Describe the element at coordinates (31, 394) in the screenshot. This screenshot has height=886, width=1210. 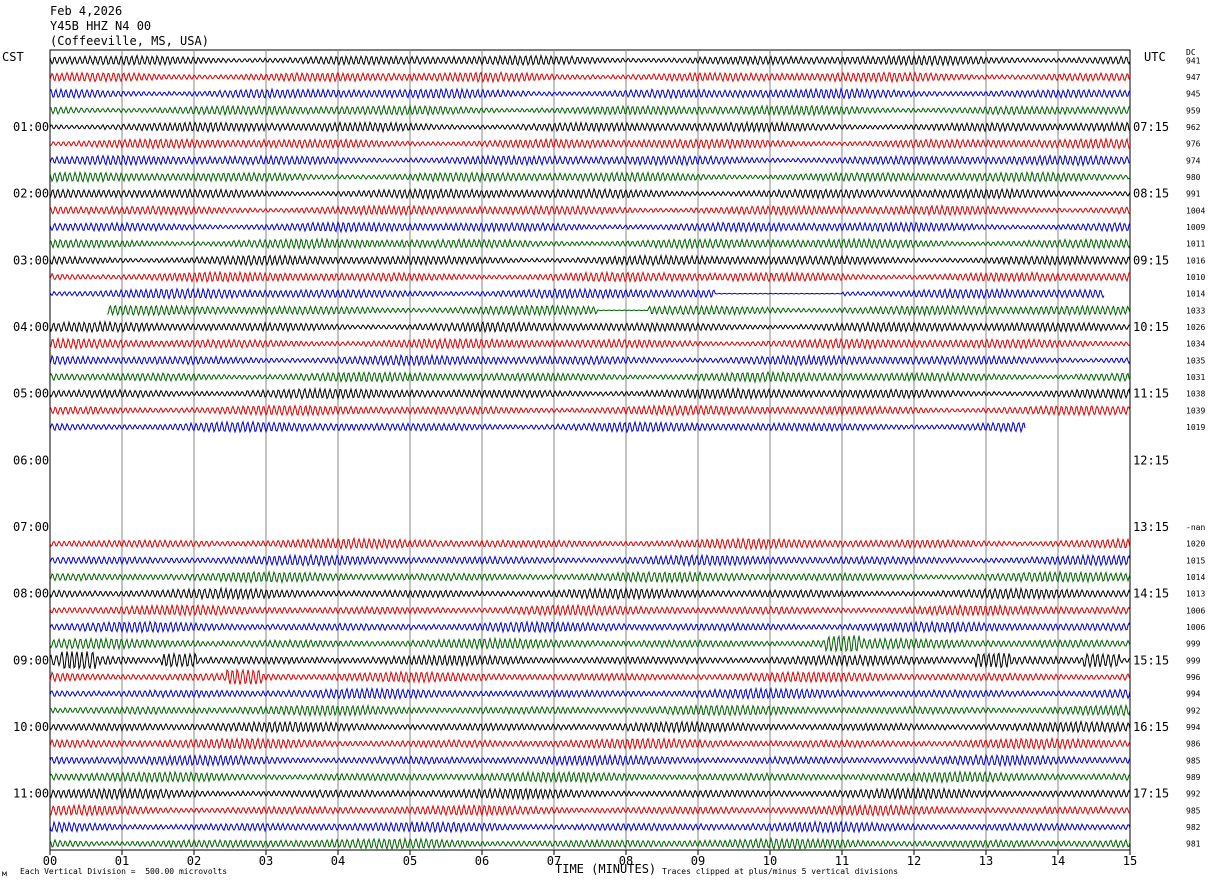
I see `hour-label-cst: 05:00` at that location.